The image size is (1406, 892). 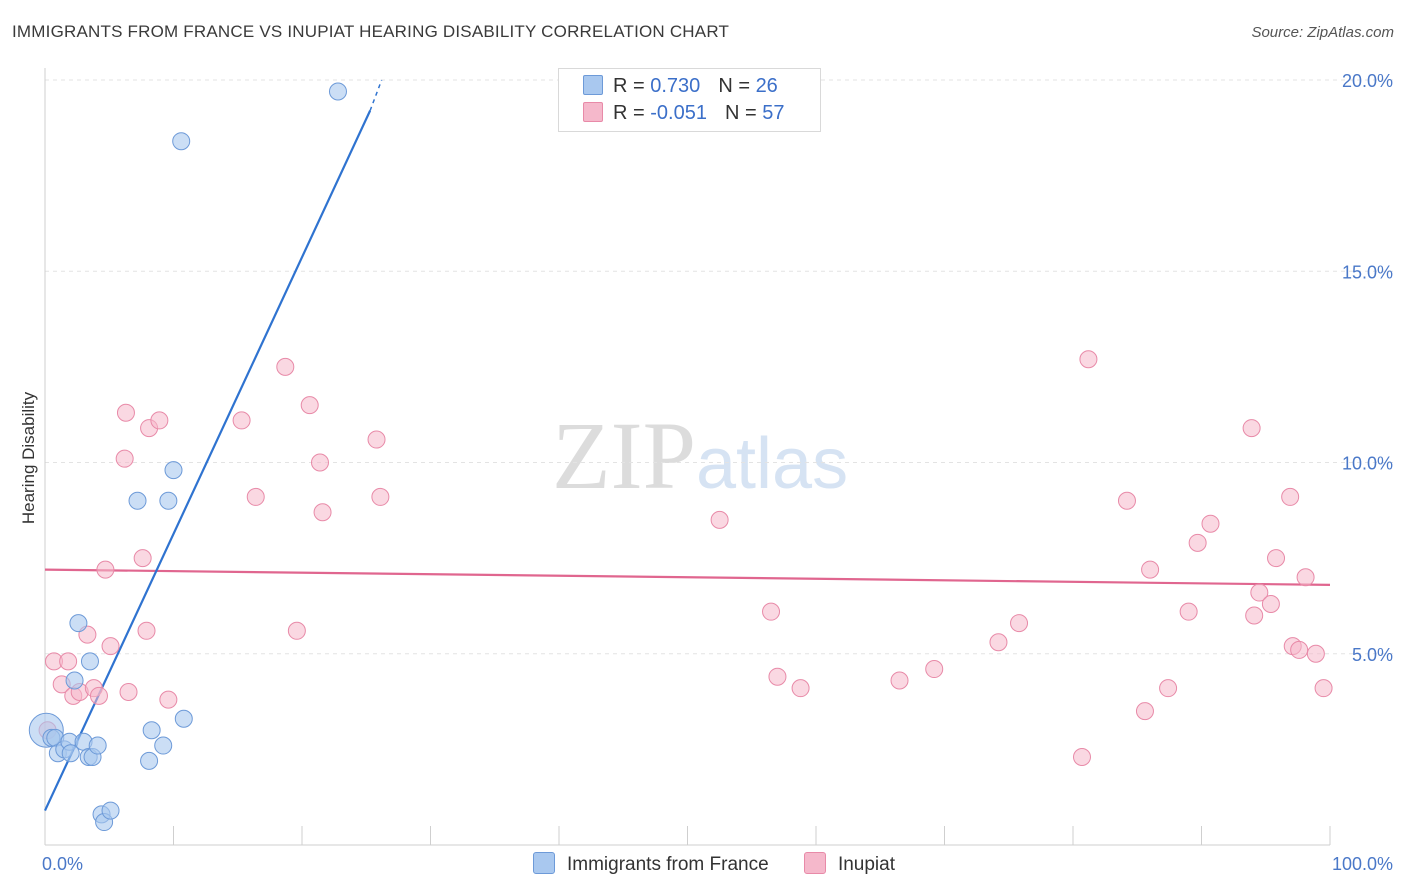 What do you see at coordinates (678, 113) in the screenshot?
I see `r-value-inupiat: -0.051` at bounding box center [678, 113].